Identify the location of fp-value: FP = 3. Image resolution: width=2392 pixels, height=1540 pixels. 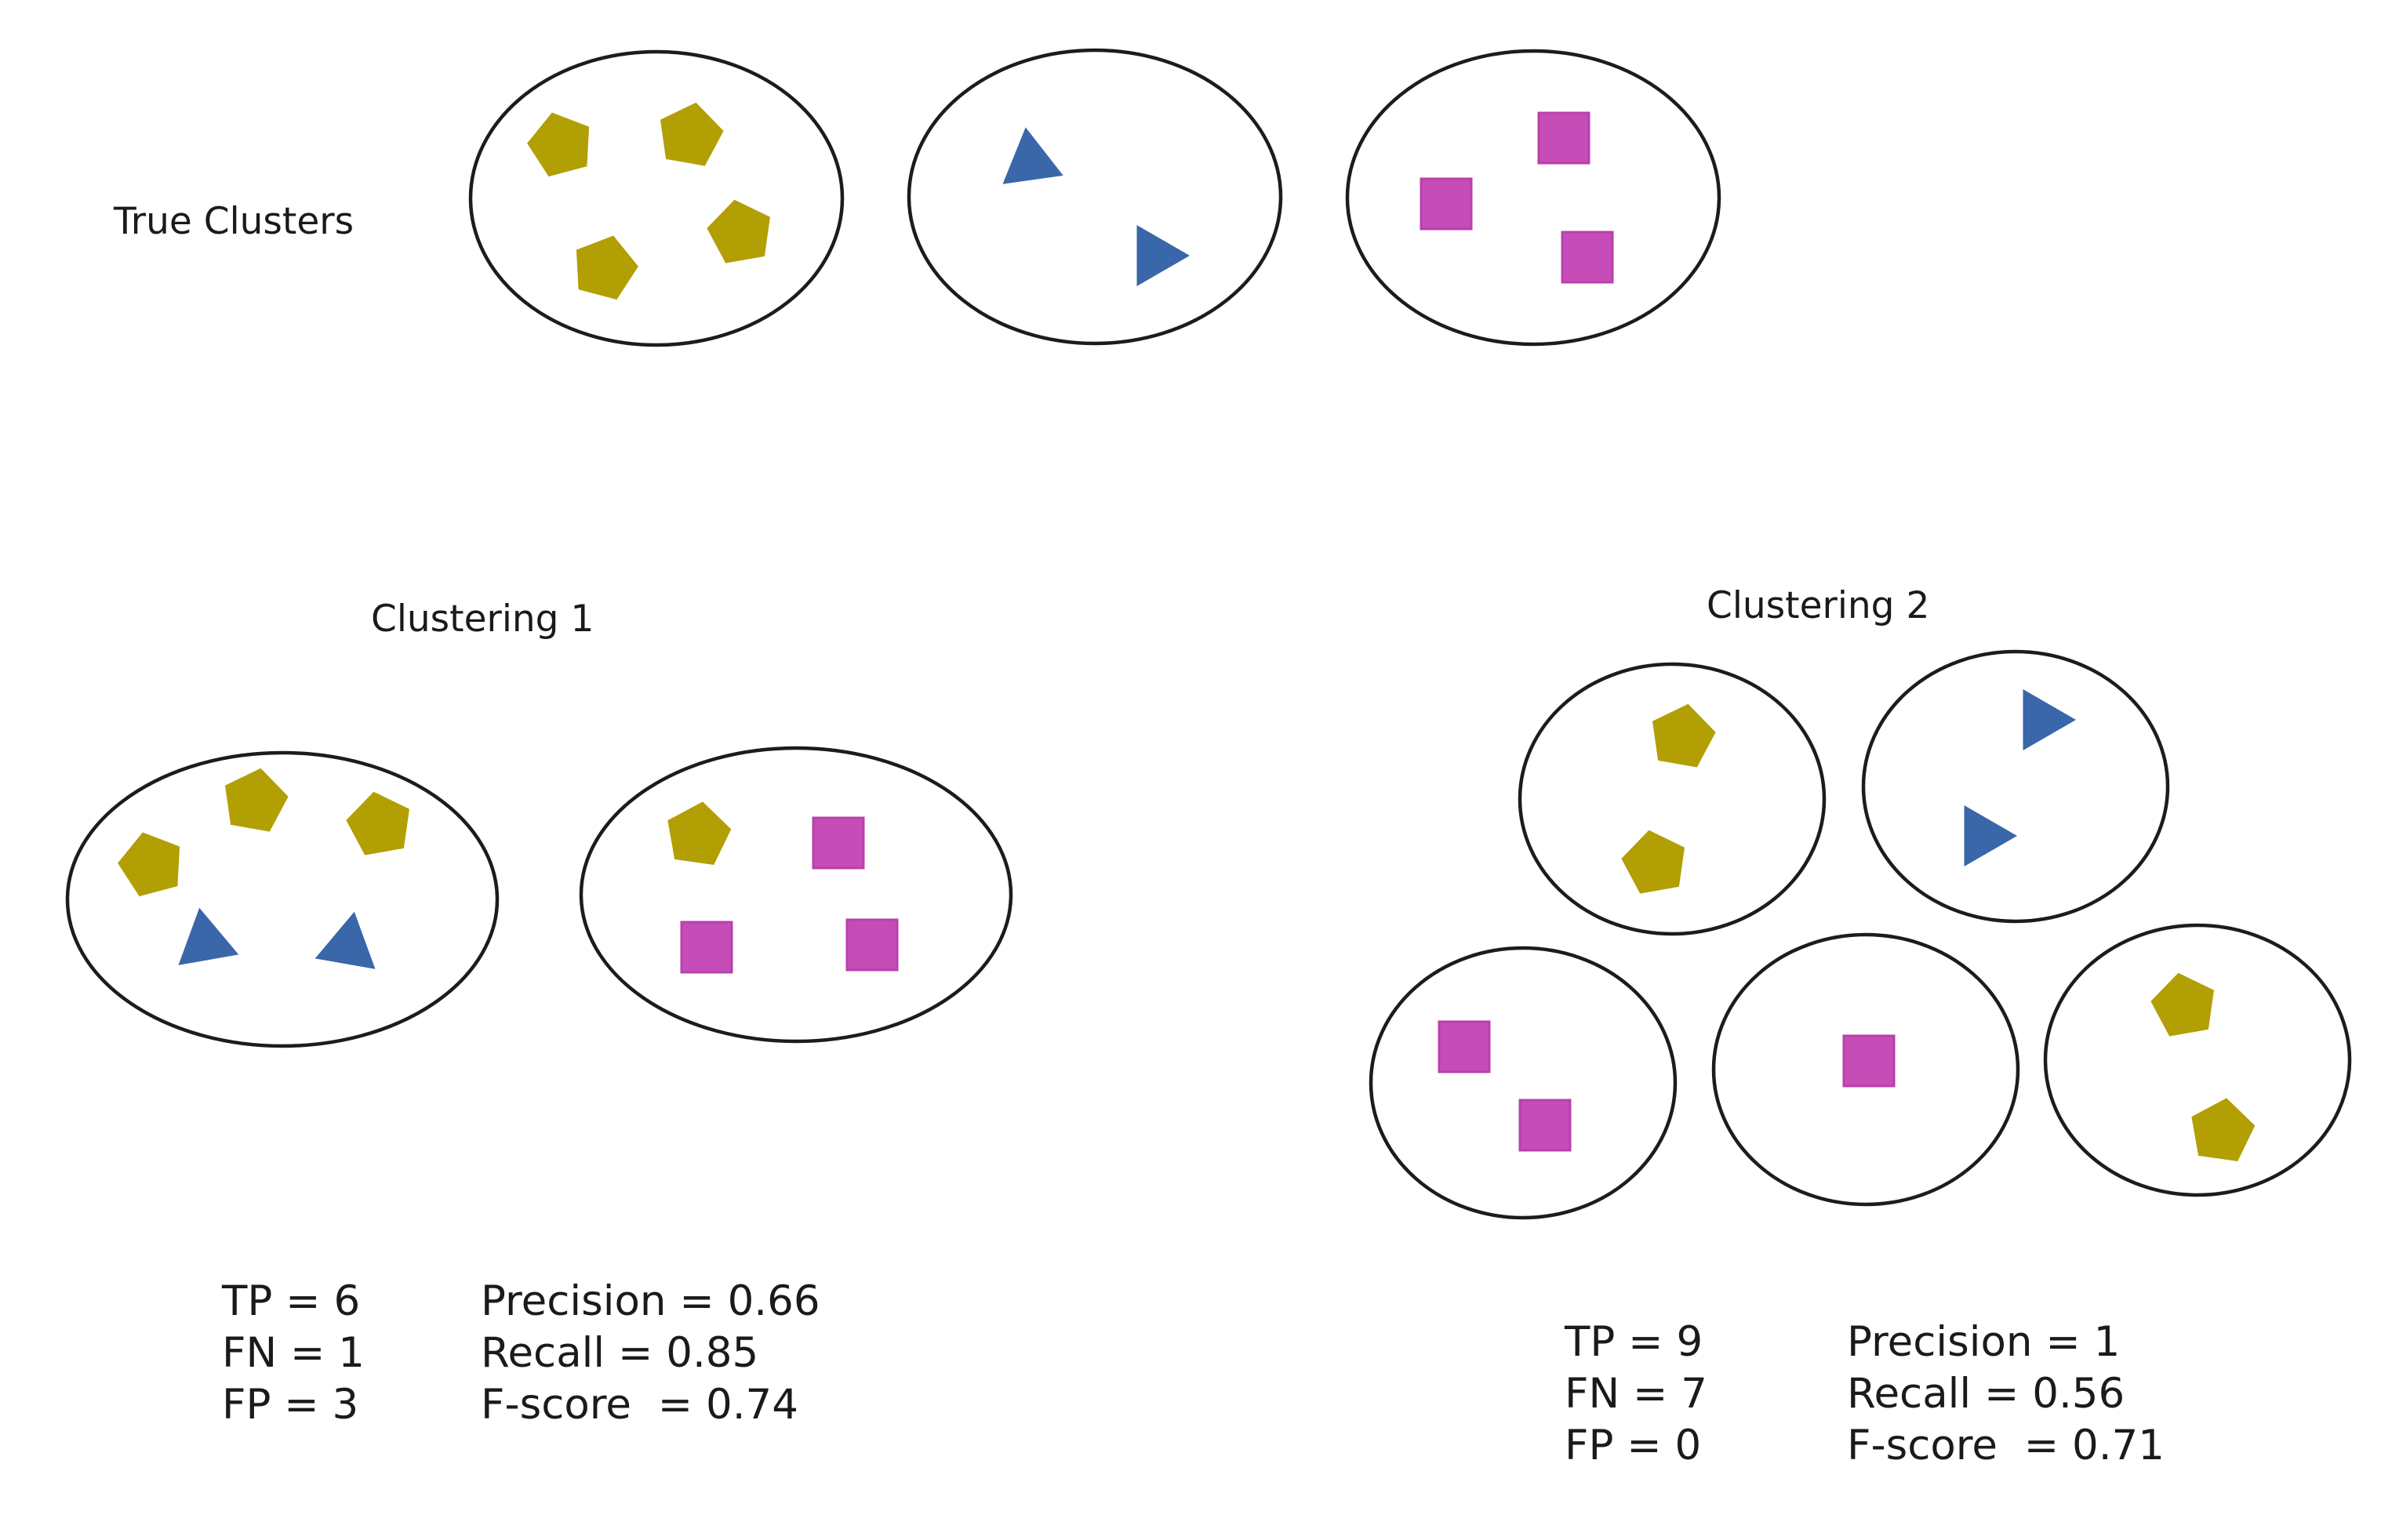
(290, 1405).